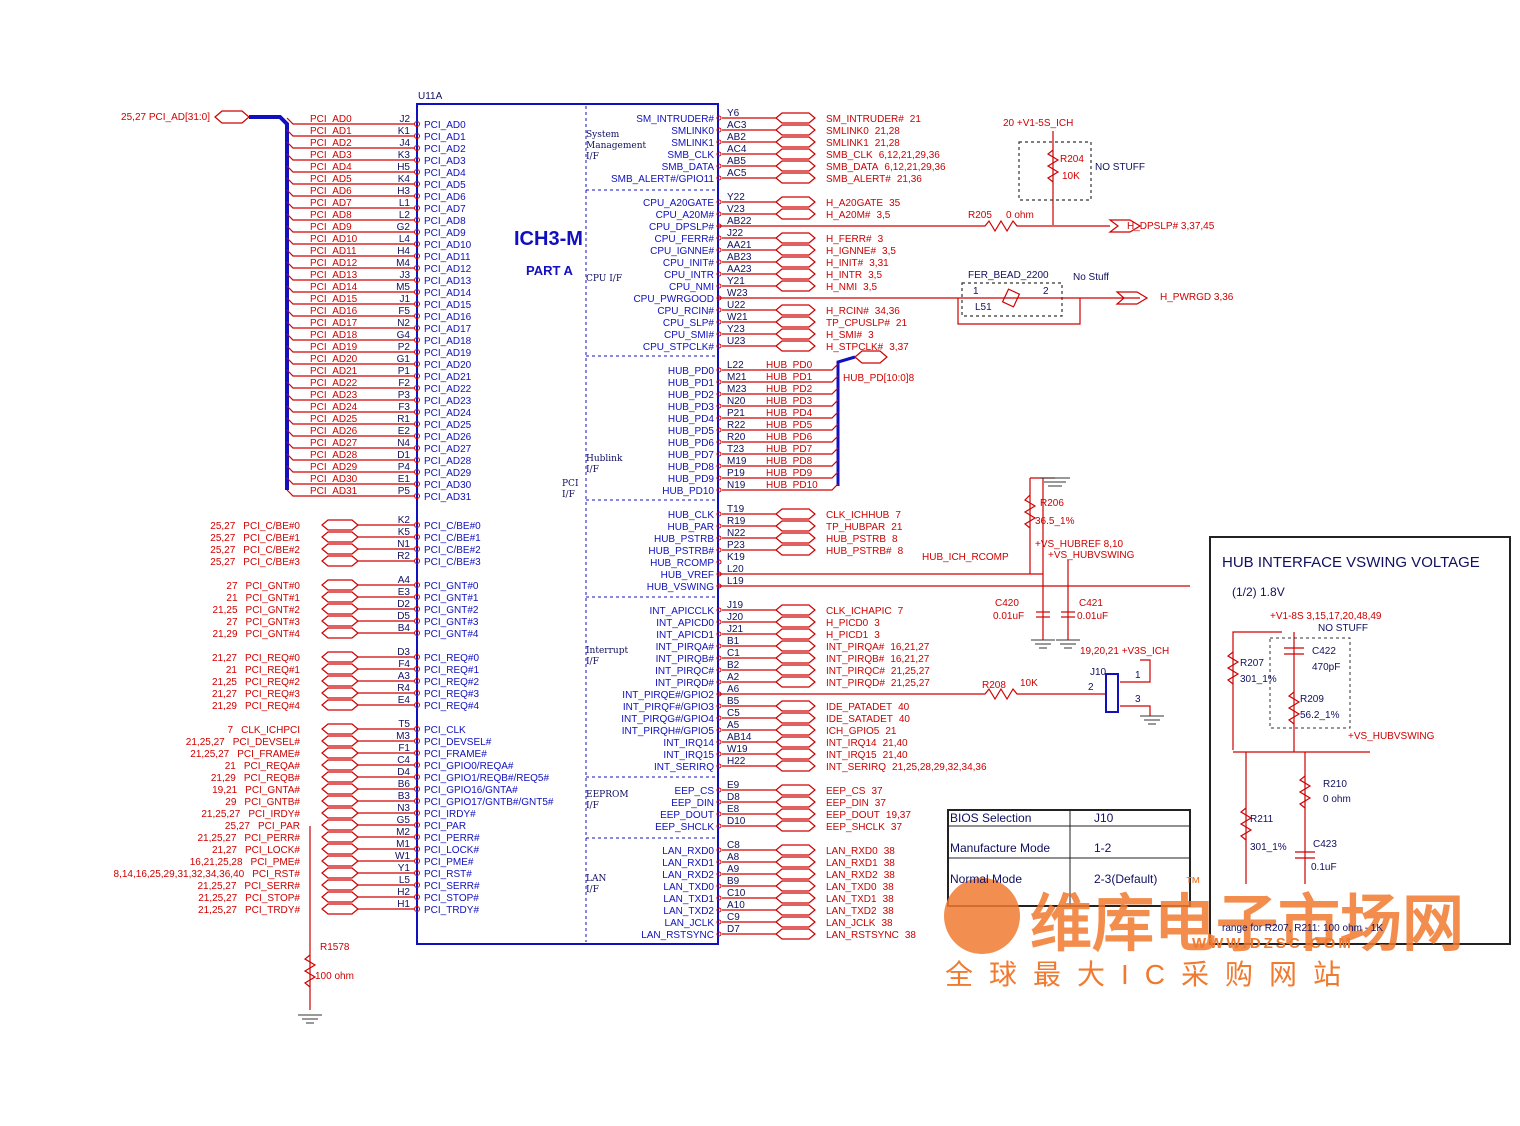  What do you see at coordinates (736, 401) in the screenshot?
I see `pin-number: N20` at bounding box center [736, 401].